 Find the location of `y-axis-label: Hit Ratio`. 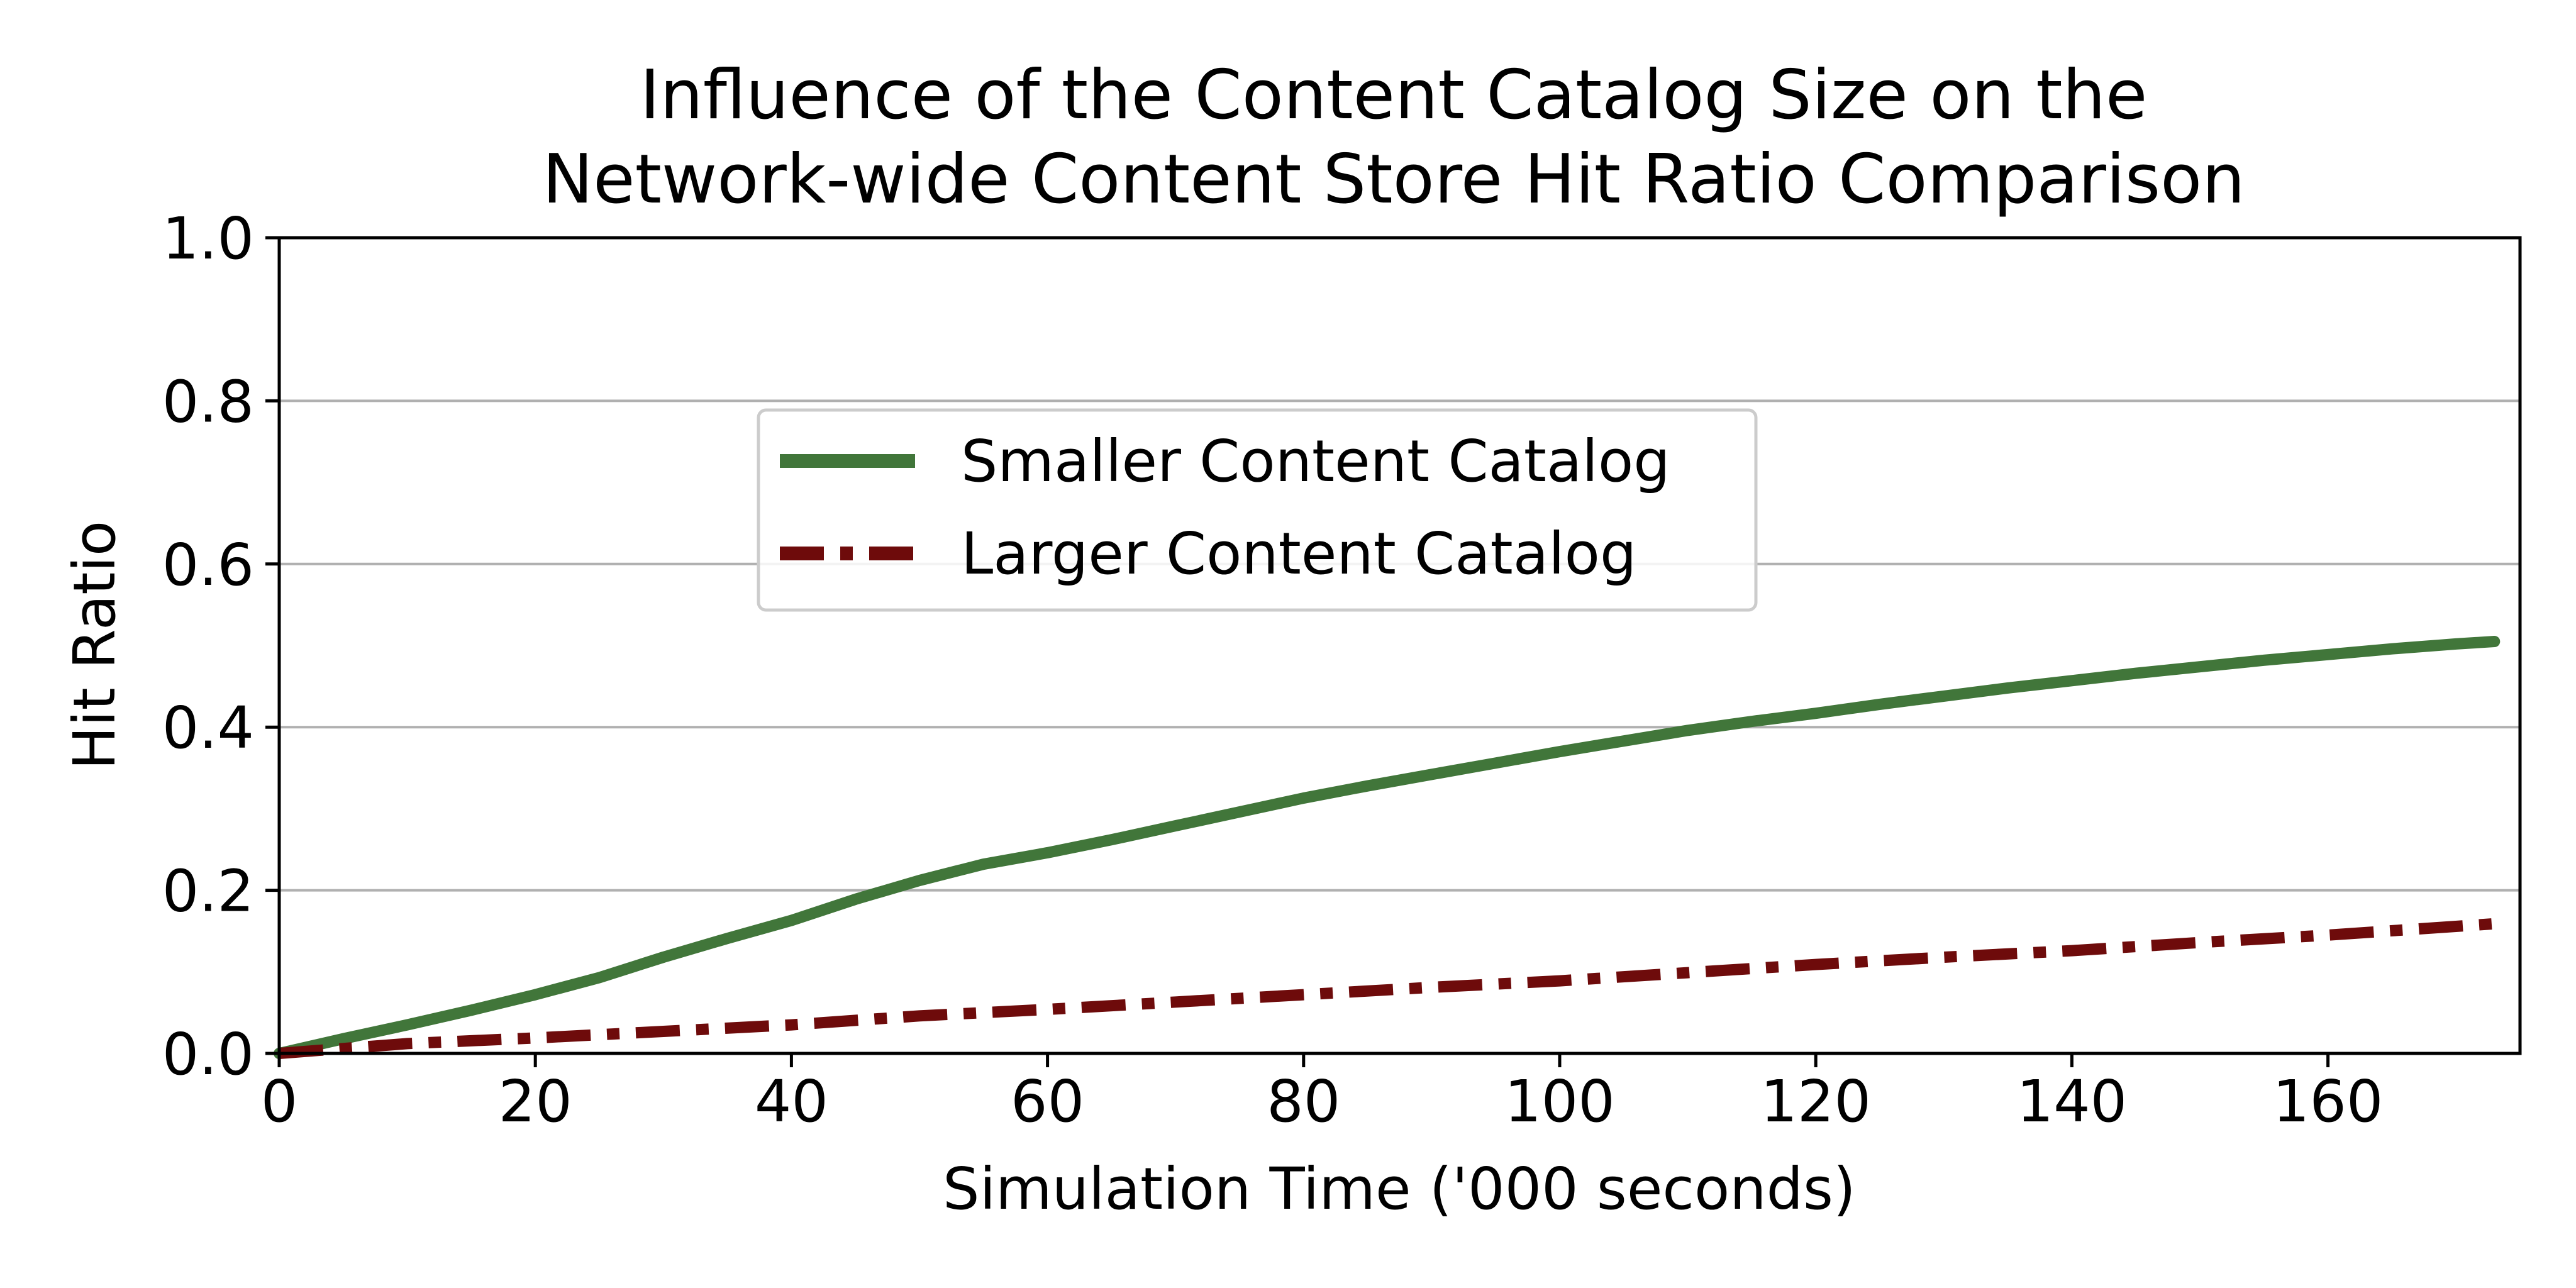

y-axis-label: Hit Ratio is located at coordinates (94, 645).